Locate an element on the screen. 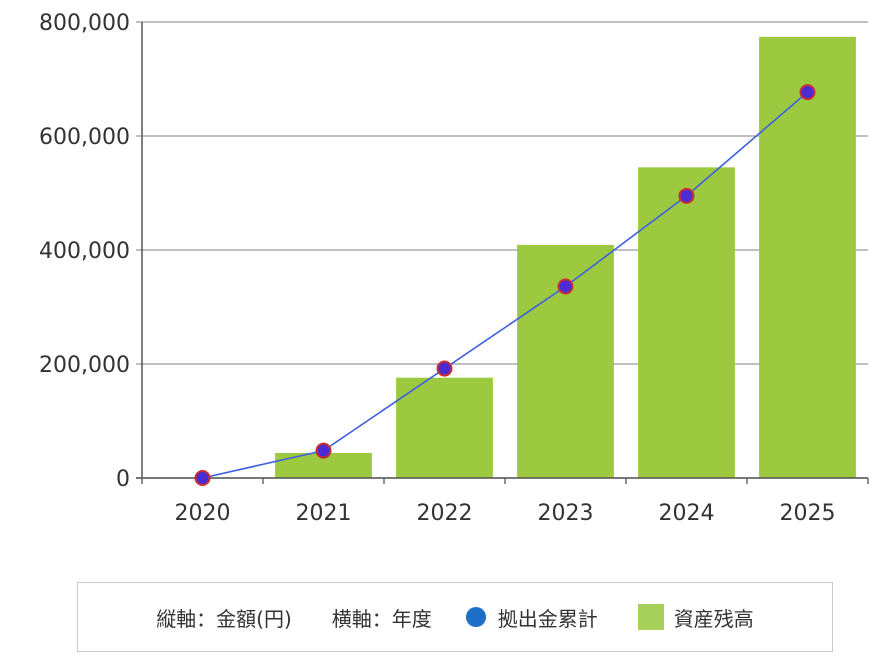  legend-bar-swatch-icon is located at coordinates (650, 617).